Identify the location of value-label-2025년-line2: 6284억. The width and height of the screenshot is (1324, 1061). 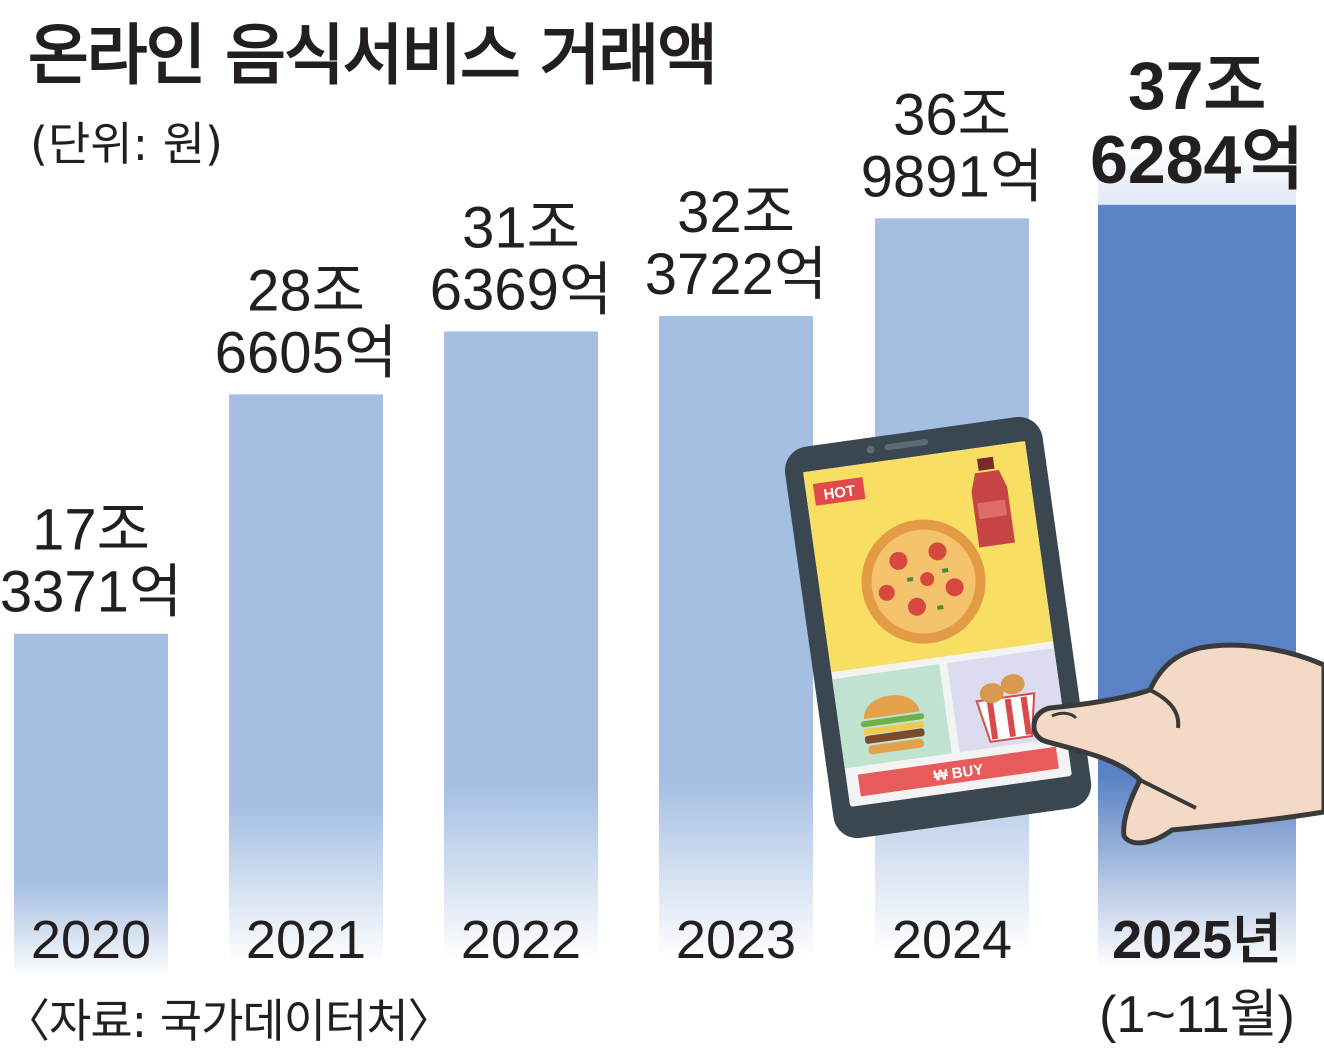
(1197, 160).